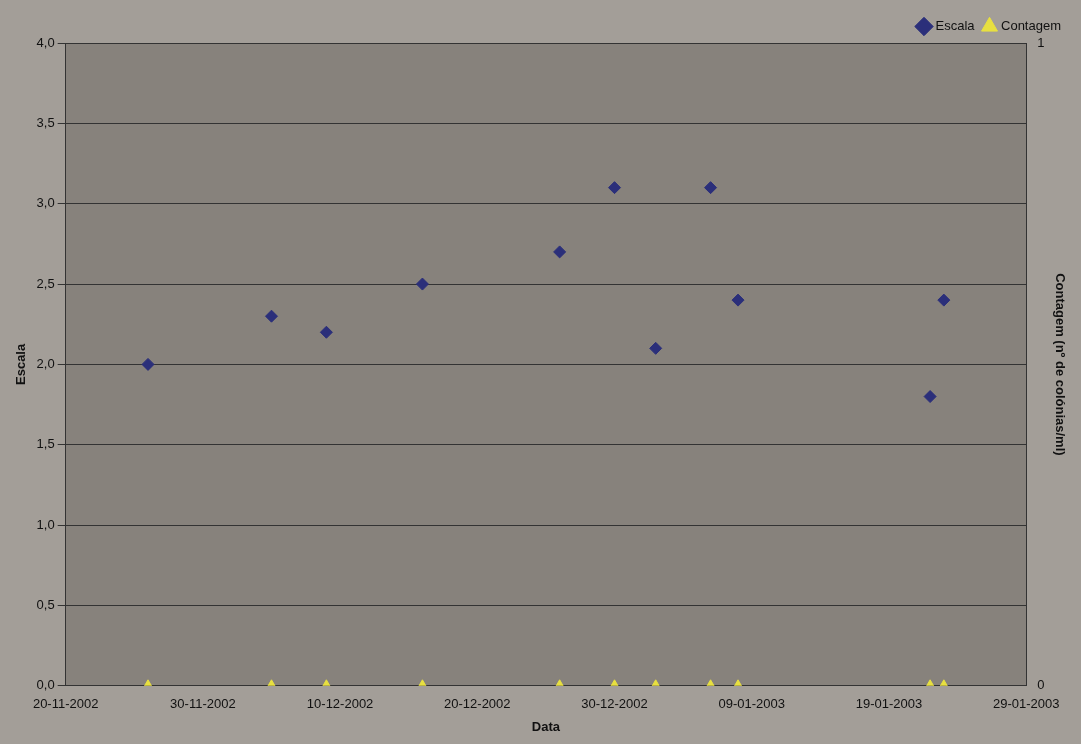  Describe the element at coordinates (45, 685) in the screenshot. I see `y-tick-label: 0,0` at that location.